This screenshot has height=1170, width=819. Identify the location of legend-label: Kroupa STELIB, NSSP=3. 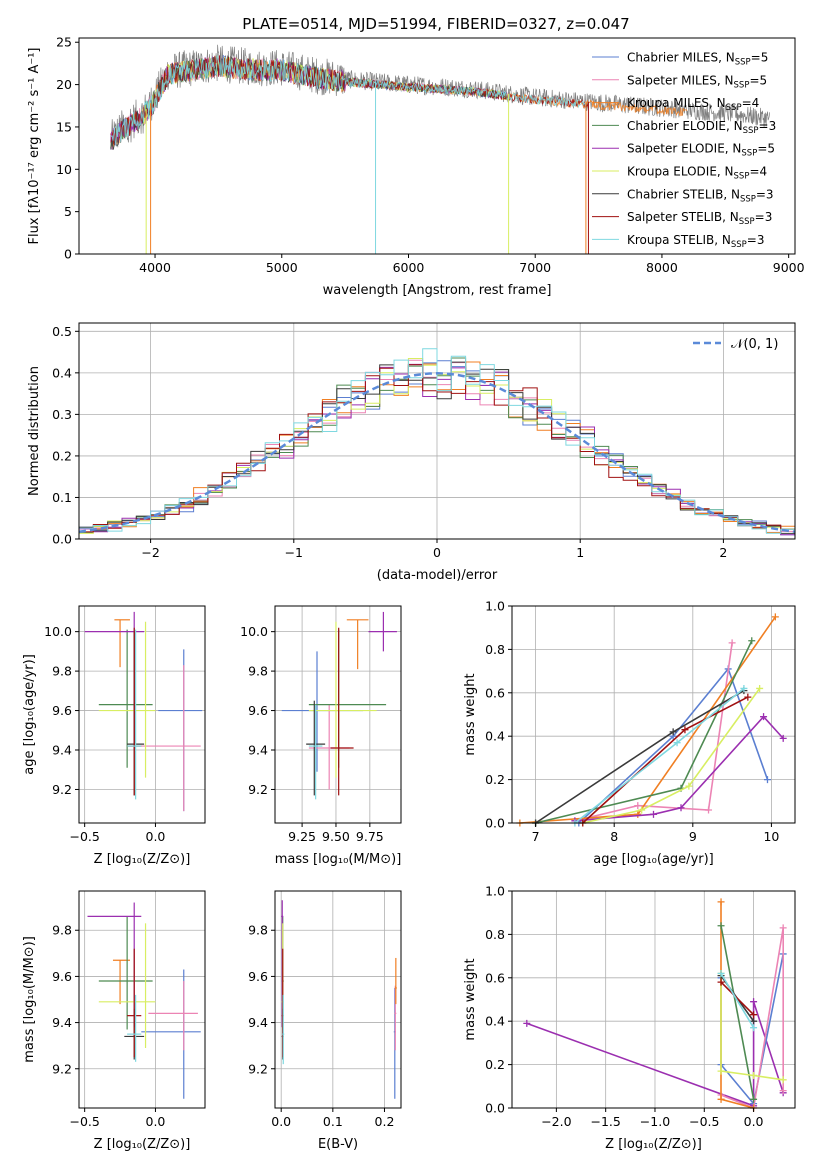
(696, 241).